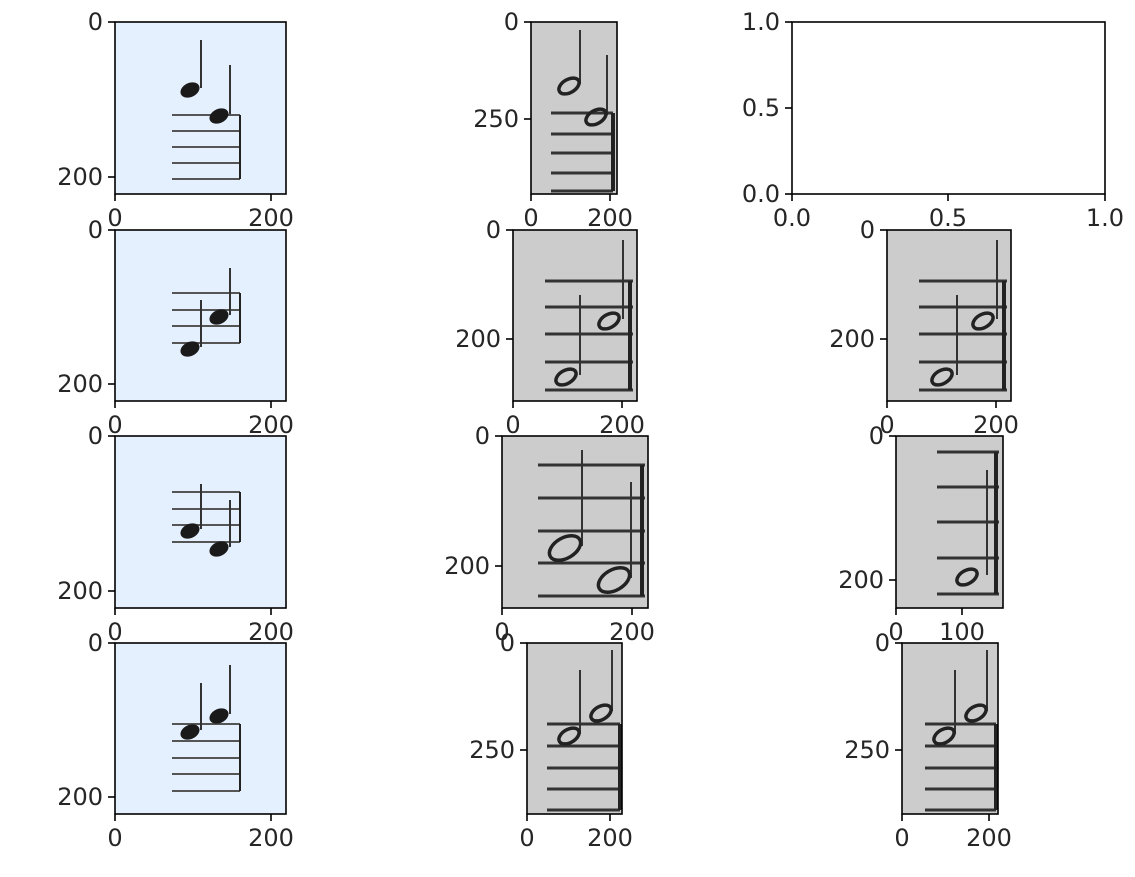 This screenshot has height=877, width=1135. I want to click on subplot-r1-c1: 0 200 0 200, so click(550, 327).